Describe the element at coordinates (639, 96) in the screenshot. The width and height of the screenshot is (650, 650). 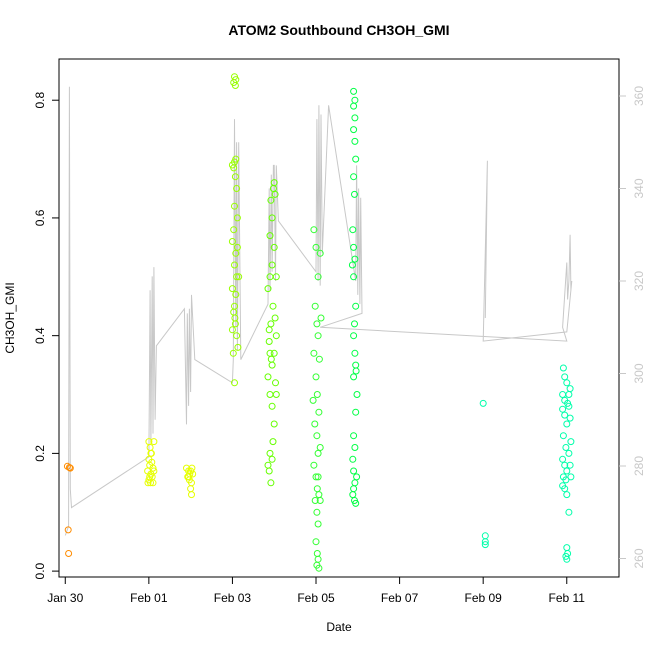
I see `y2-tick-label: 360` at that location.